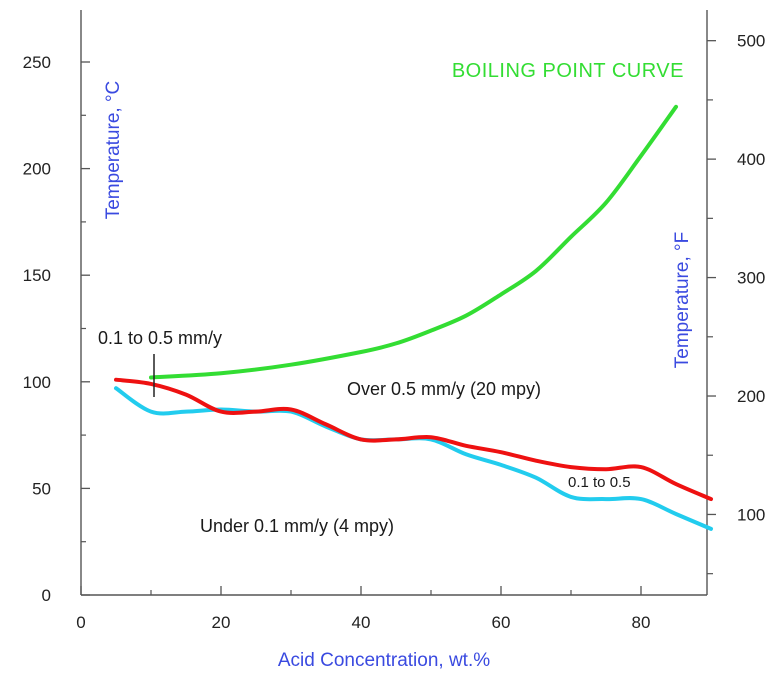 Image resolution: width=778 pixels, height=675 pixels. I want to click on y-right-tick-label: 500, so click(751, 41).